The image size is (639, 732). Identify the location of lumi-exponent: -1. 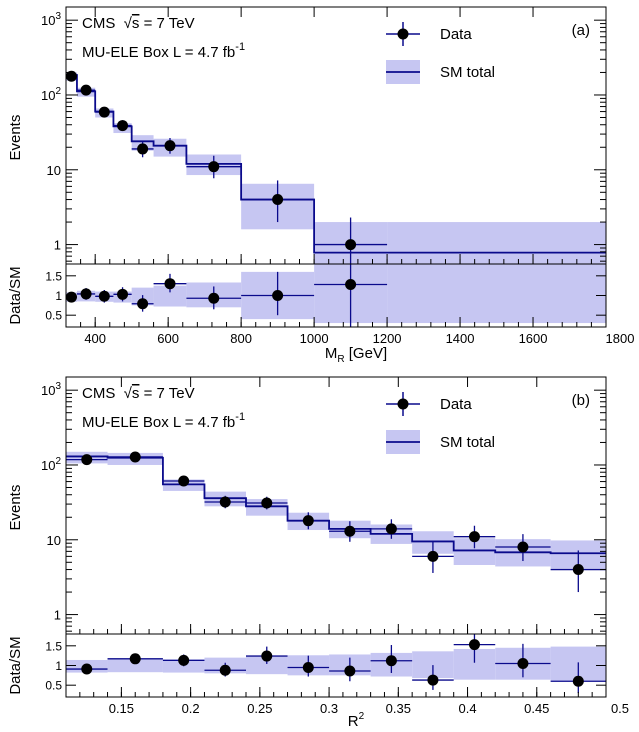
(240, 47).